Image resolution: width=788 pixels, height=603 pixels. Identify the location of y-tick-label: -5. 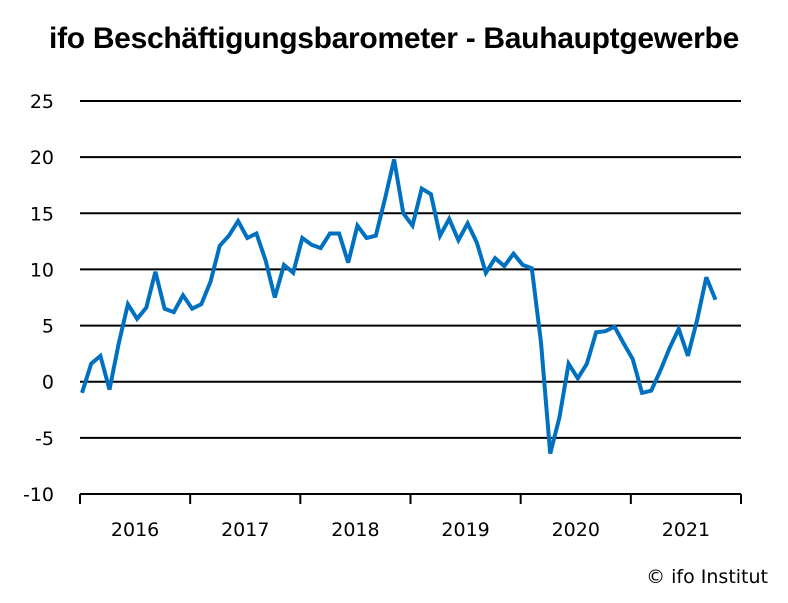
(44, 439).